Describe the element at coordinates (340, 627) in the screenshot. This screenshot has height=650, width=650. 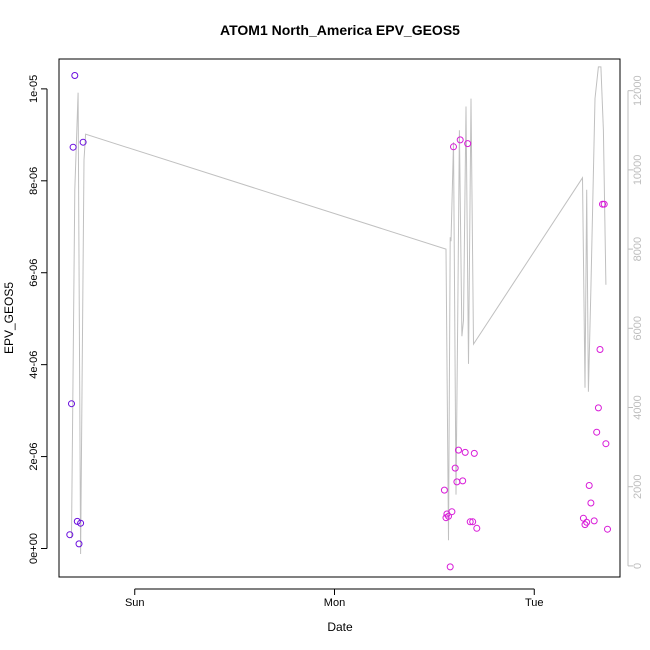
I see `x-axis-label: Date` at that location.